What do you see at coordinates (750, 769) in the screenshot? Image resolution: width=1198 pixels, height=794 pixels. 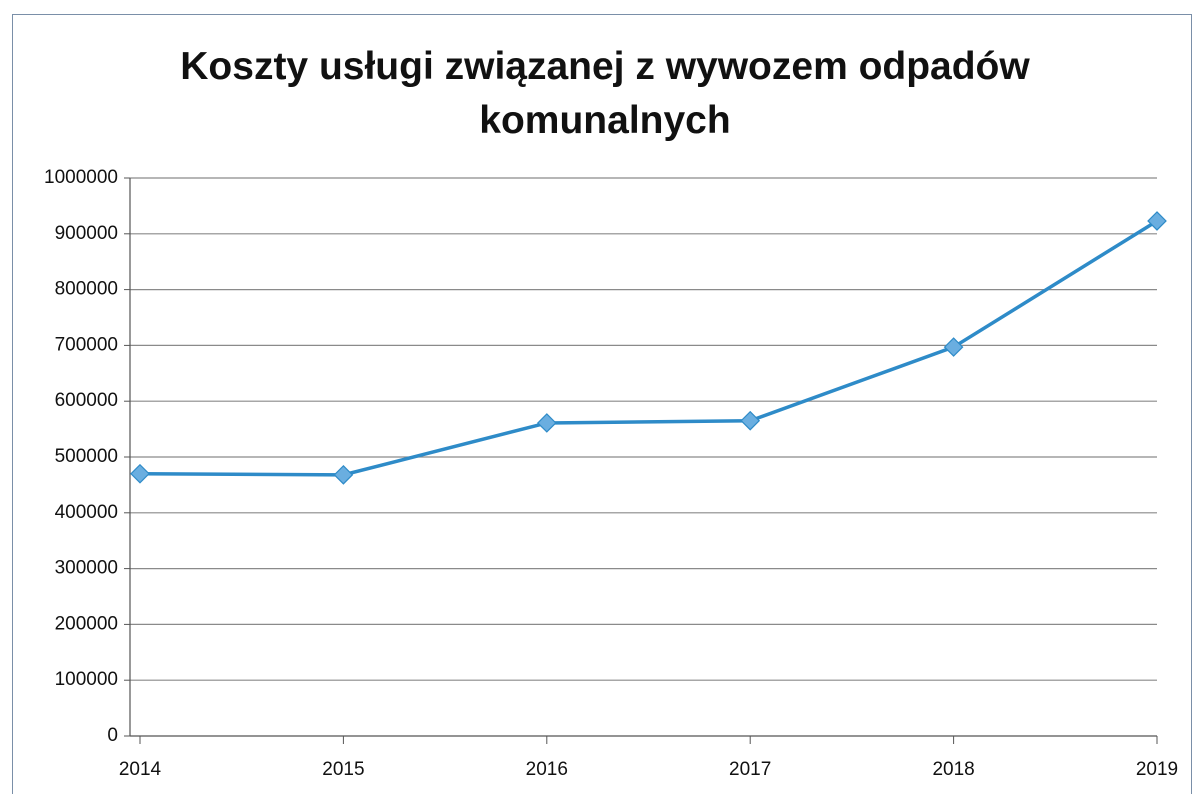 I see `x-tick-label: 2017` at bounding box center [750, 769].